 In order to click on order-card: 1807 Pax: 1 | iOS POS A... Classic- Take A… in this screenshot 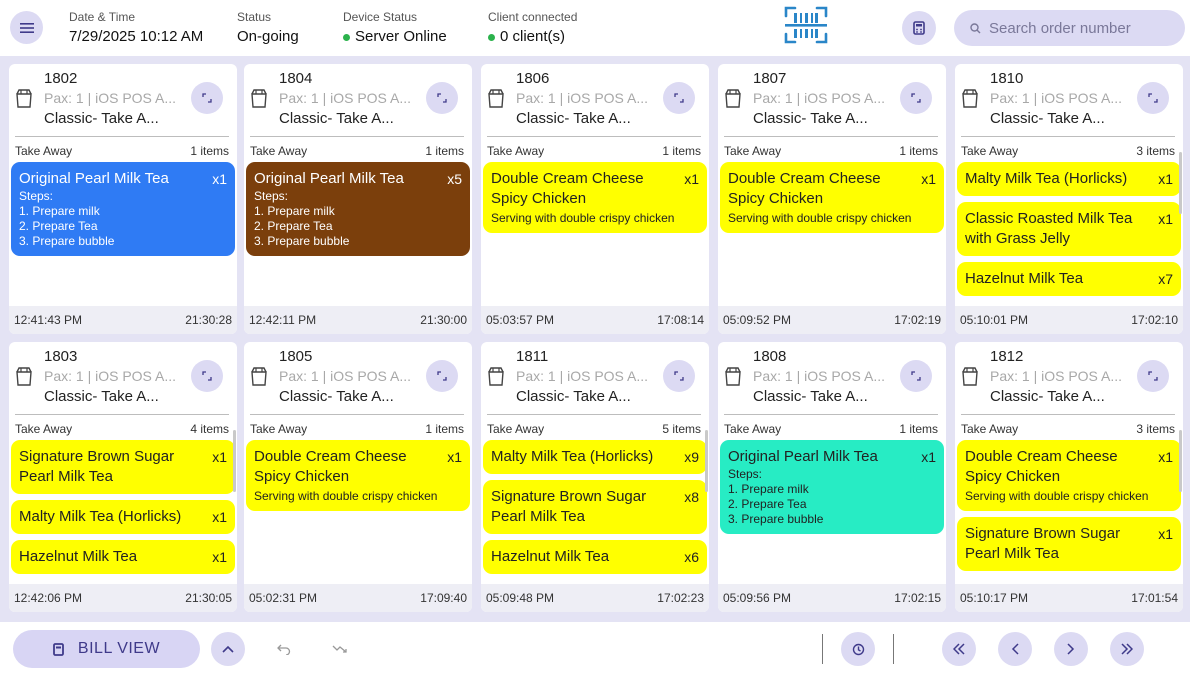, I will do `click(832, 199)`.